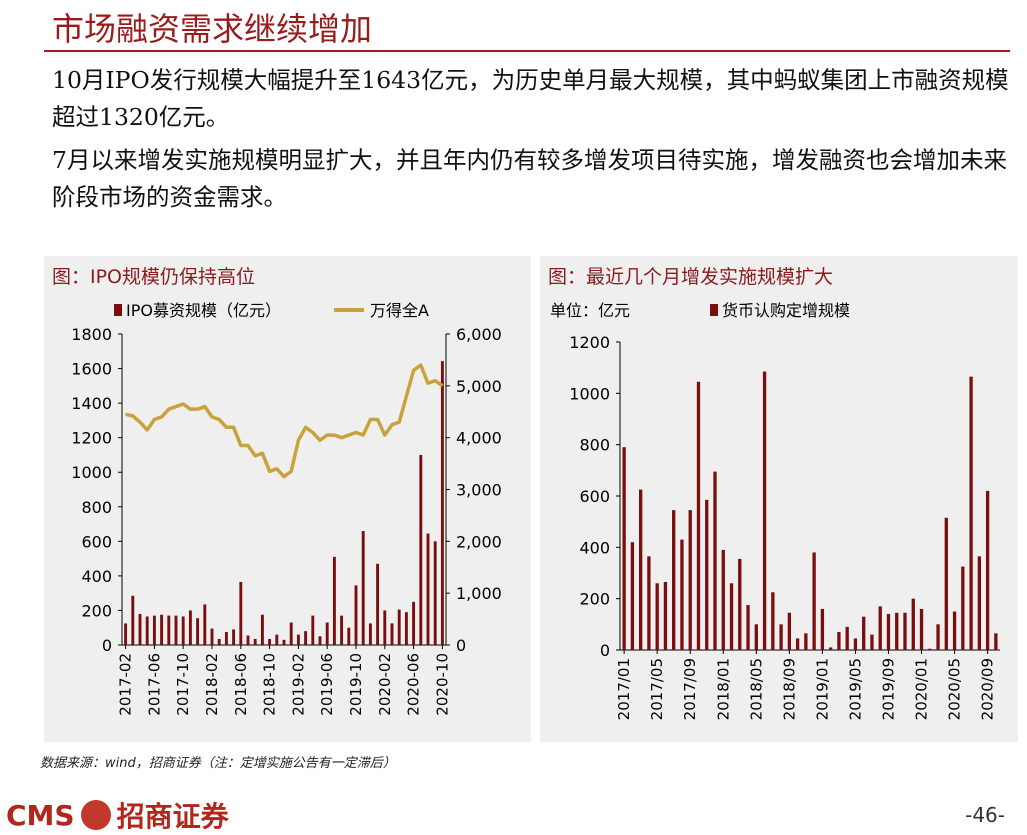 The height and width of the screenshot is (835, 1027). Describe the element at coordinates (690, 689) in the screenshot. I see `x-tick-label: 2017/09` at that location.